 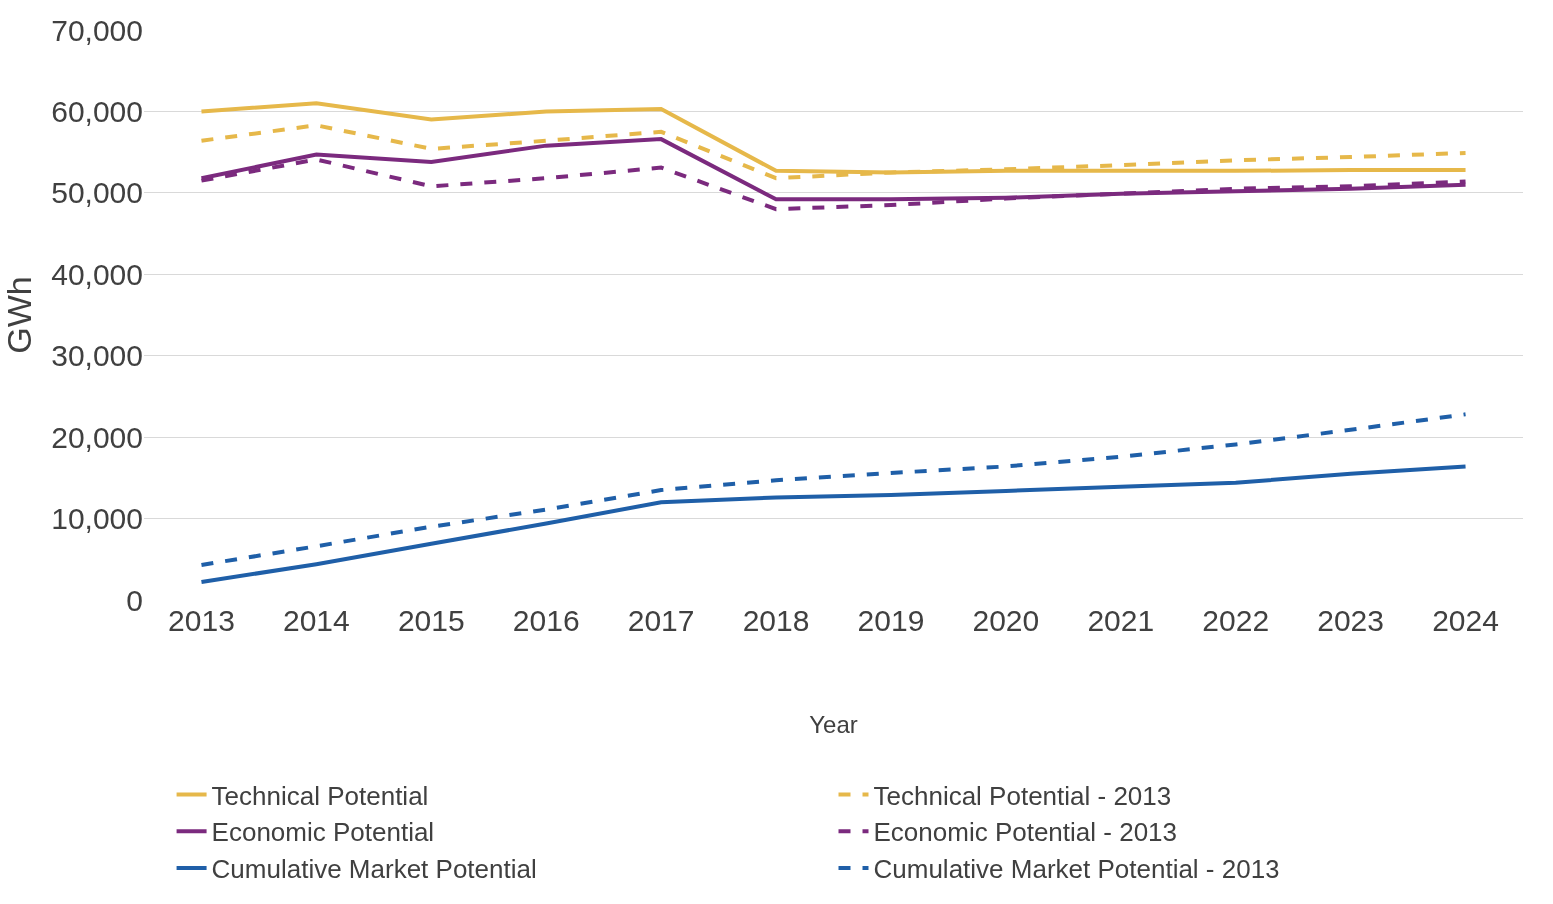 What do you see at coordinates (97, 274) in the screenshot?
I see `y-tick-label: 40,000` at bounding box center [97, 274].